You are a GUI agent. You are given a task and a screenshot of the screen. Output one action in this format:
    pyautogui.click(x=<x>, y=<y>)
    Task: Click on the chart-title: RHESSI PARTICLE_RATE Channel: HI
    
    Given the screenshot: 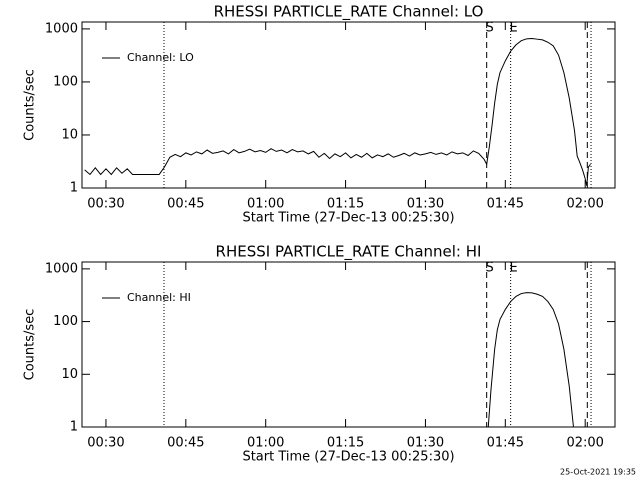 What is the action you would take?
    pyautogui.click(x=349, y=252)
    